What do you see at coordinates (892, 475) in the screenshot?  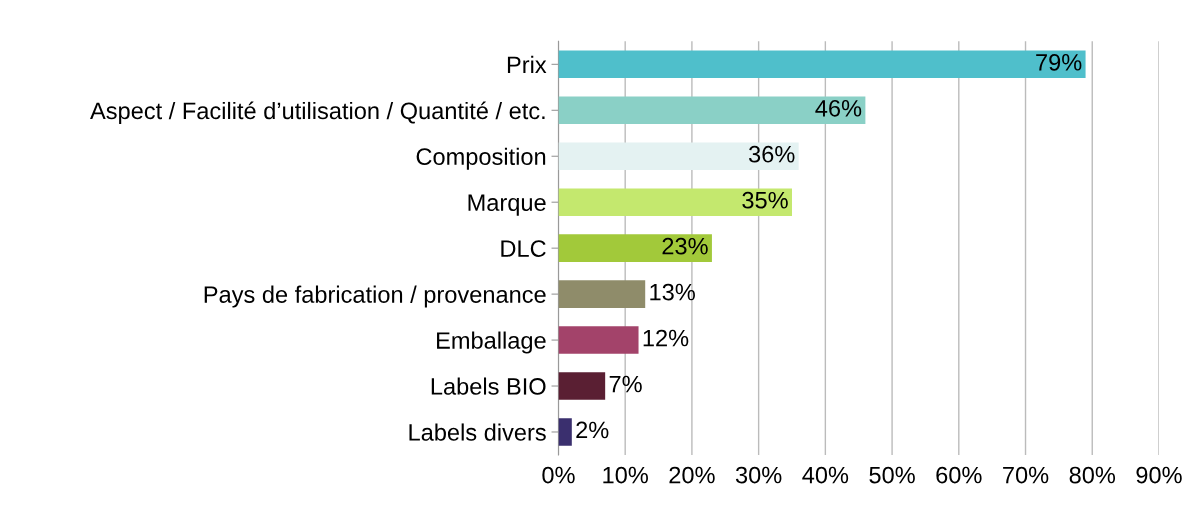 I see `x-tick-label: 50%` at bounding box center [892, 475].